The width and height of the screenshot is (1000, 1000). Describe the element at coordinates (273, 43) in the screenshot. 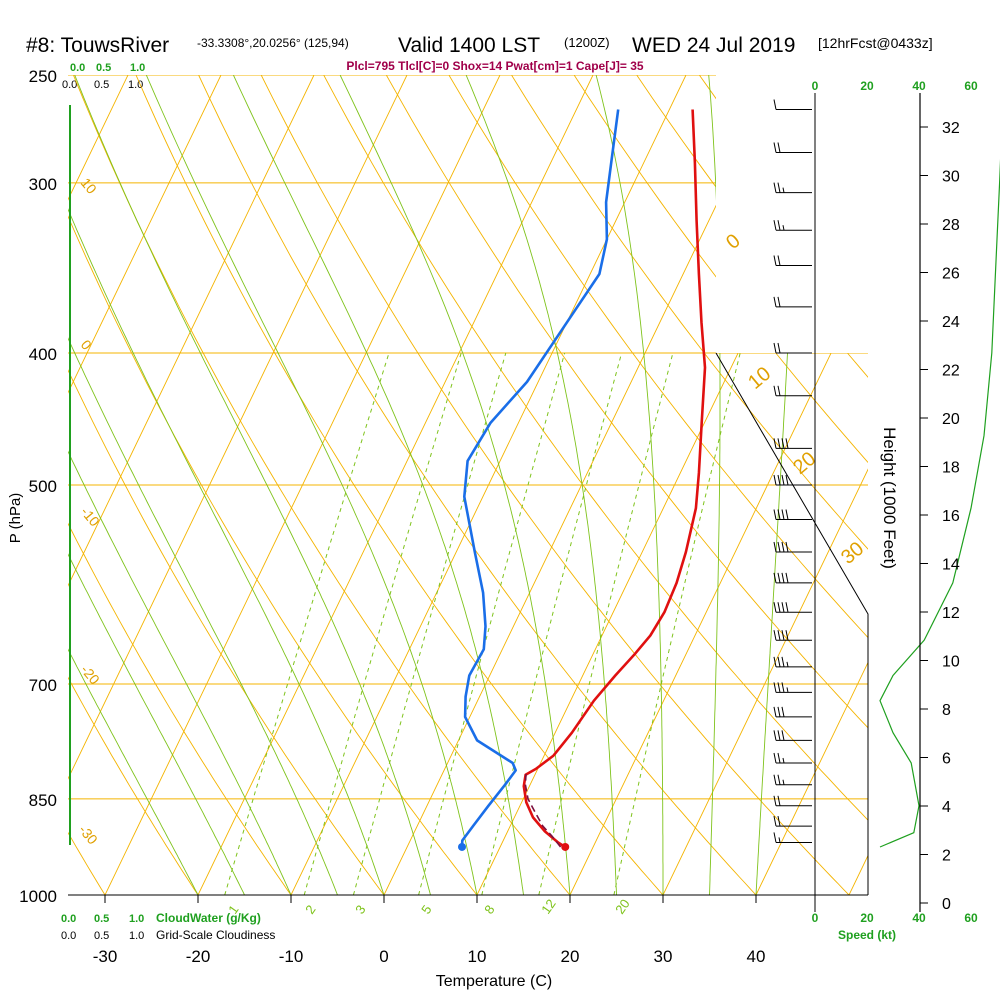

I see `location-text: -33.3308°,20.0256° (125,94)` at that location.